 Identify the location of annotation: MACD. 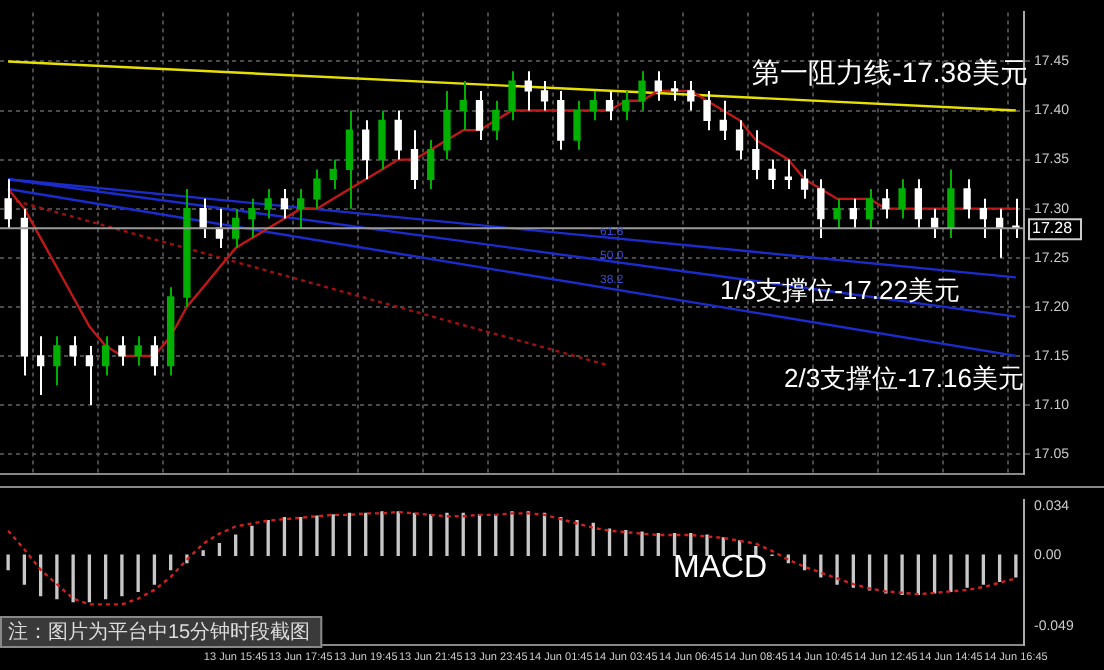
(720, 567).